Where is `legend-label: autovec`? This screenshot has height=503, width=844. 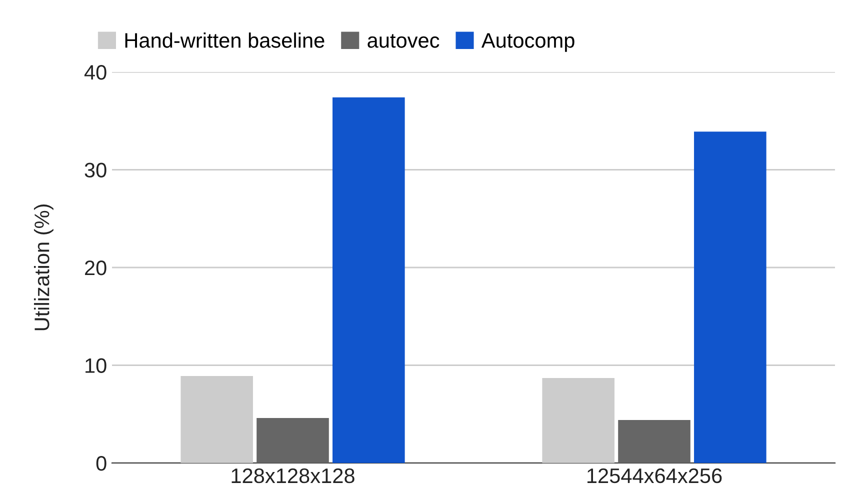
legend-label: autovec is located at coordinates (404, 41).